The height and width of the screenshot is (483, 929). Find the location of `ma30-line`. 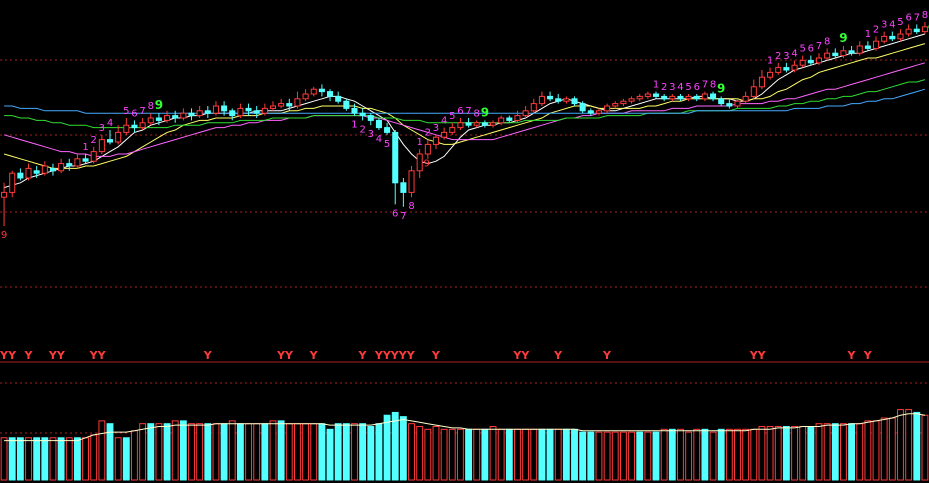

ma30-line is located at coordinates (465, 104).